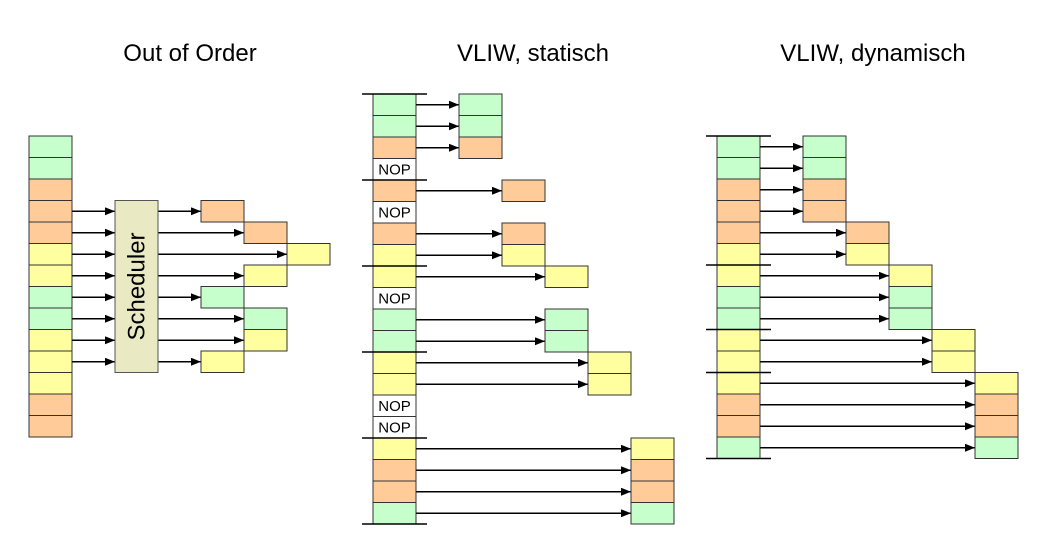 The height and width of the screenshot is (542, 1050). I want to click on title-vliw-dynamic: VLIW, dynamisch, so click(873, 53).